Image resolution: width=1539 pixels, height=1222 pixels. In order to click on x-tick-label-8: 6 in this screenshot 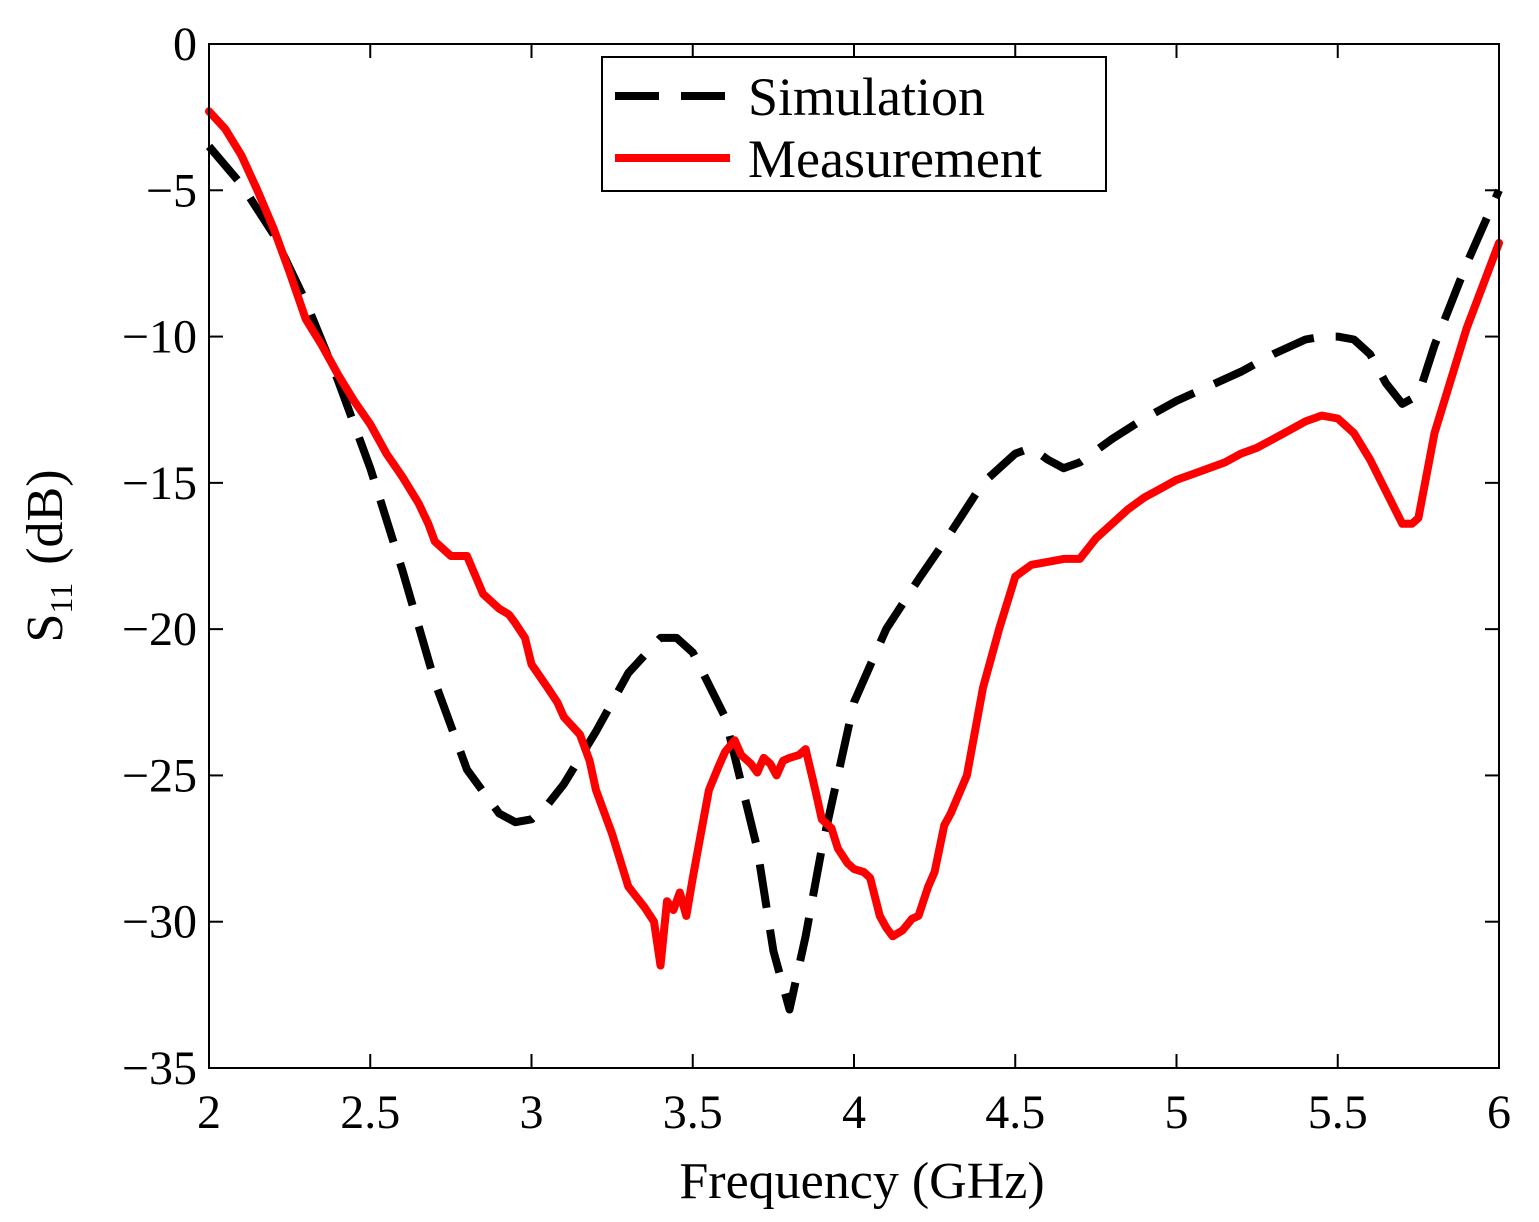, I will do `click(1499, 1112)`.